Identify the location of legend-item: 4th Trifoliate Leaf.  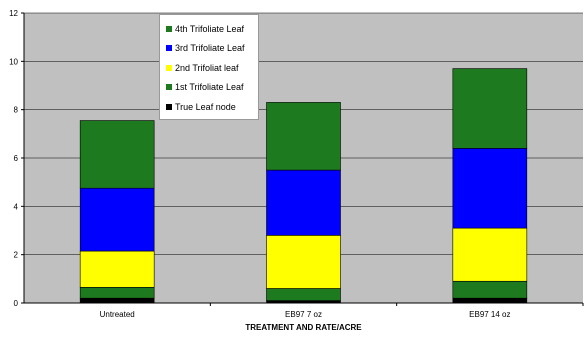
(212, 29).